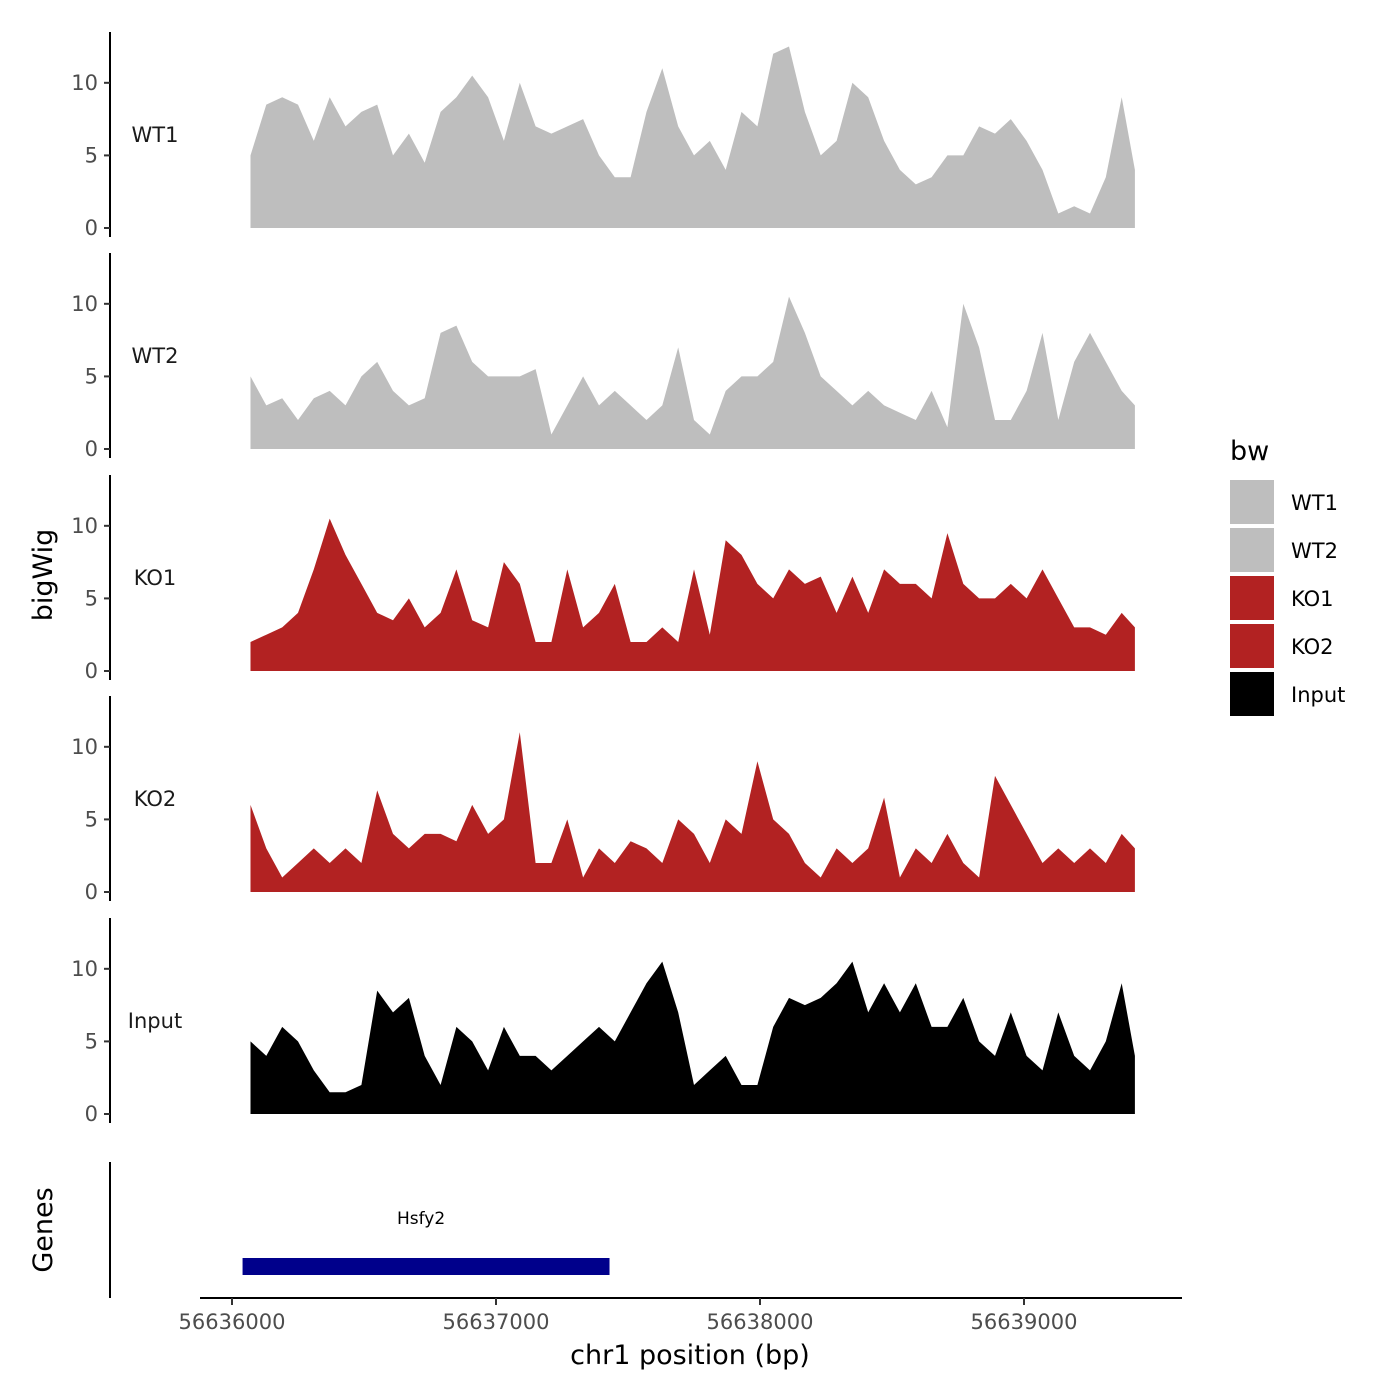 Image resolution: width=1400 pixels, height=1400 pixels. I want to click on gene-marks: Hsfy2, so click(426, 1242).